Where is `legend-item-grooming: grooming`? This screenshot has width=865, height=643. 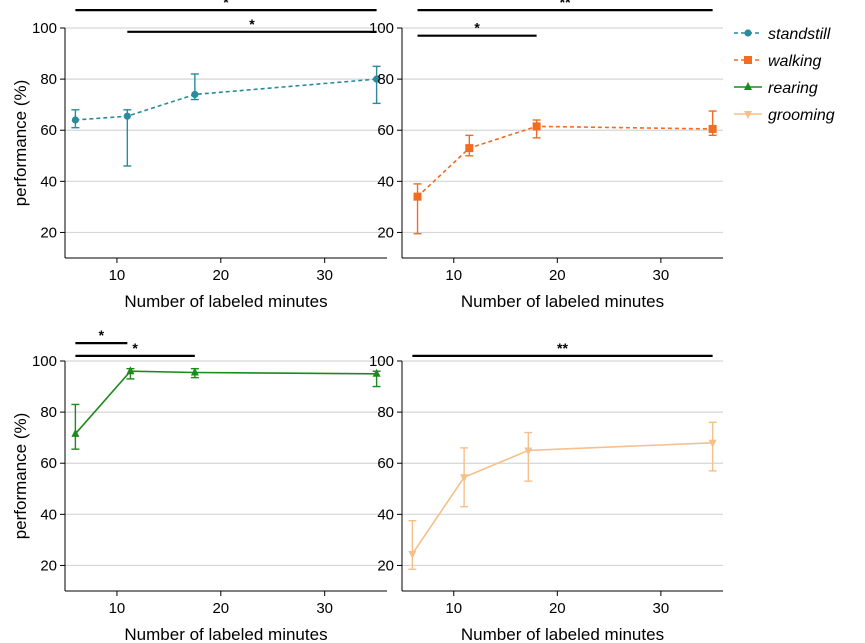 legend-item-grooming: grooming is located at coordinates (784, 115).